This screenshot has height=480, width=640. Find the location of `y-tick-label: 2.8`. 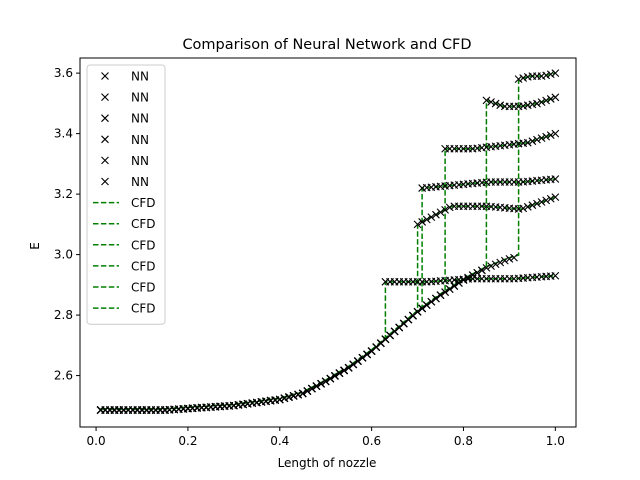

y-tick-label: 2.8 is located at coordinates (63, 315).